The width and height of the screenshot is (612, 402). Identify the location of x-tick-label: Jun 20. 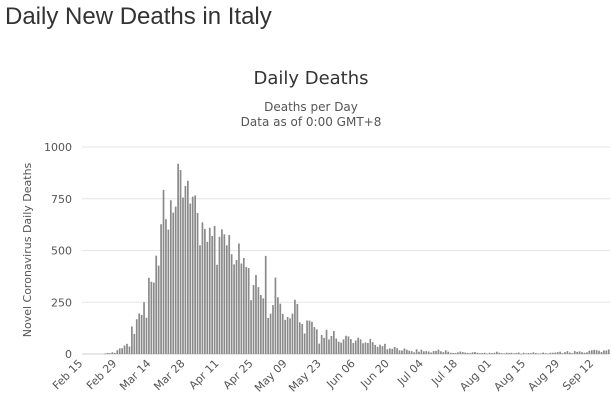
(374, 374).